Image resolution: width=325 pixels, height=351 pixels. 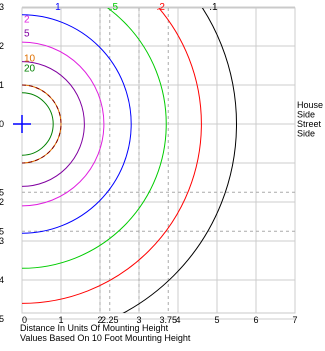 I want to click on contour-label: 10, so click(x=30, y=59).